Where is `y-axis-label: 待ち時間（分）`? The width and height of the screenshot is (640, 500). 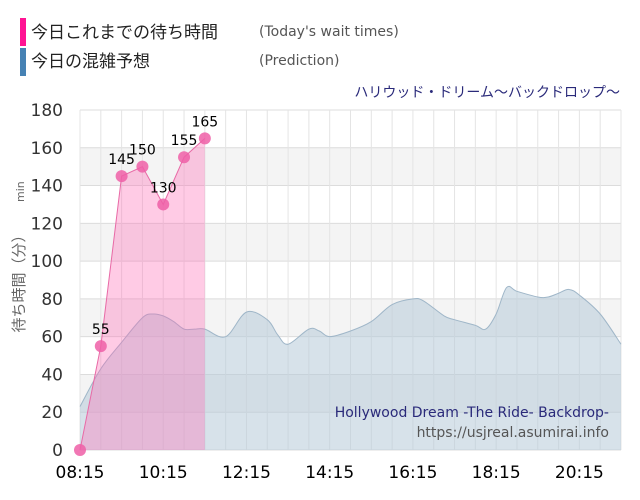
y-axis-label: 待ち時間（分） is located at coordinates (19, 279).